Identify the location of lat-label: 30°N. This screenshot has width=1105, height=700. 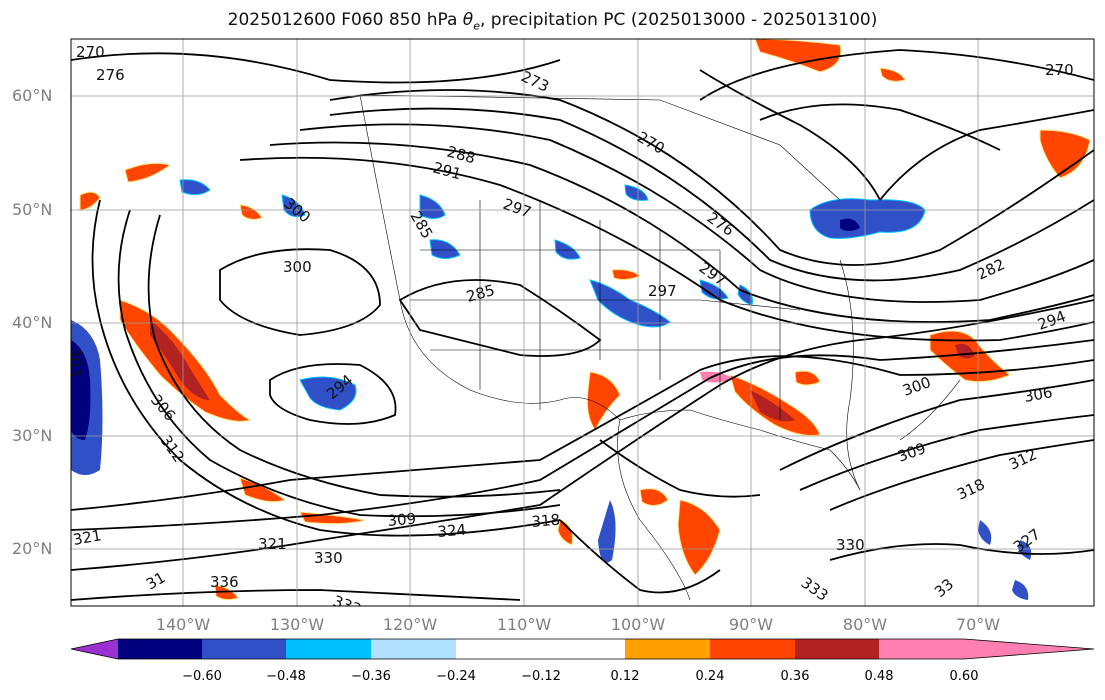
(32, 435).